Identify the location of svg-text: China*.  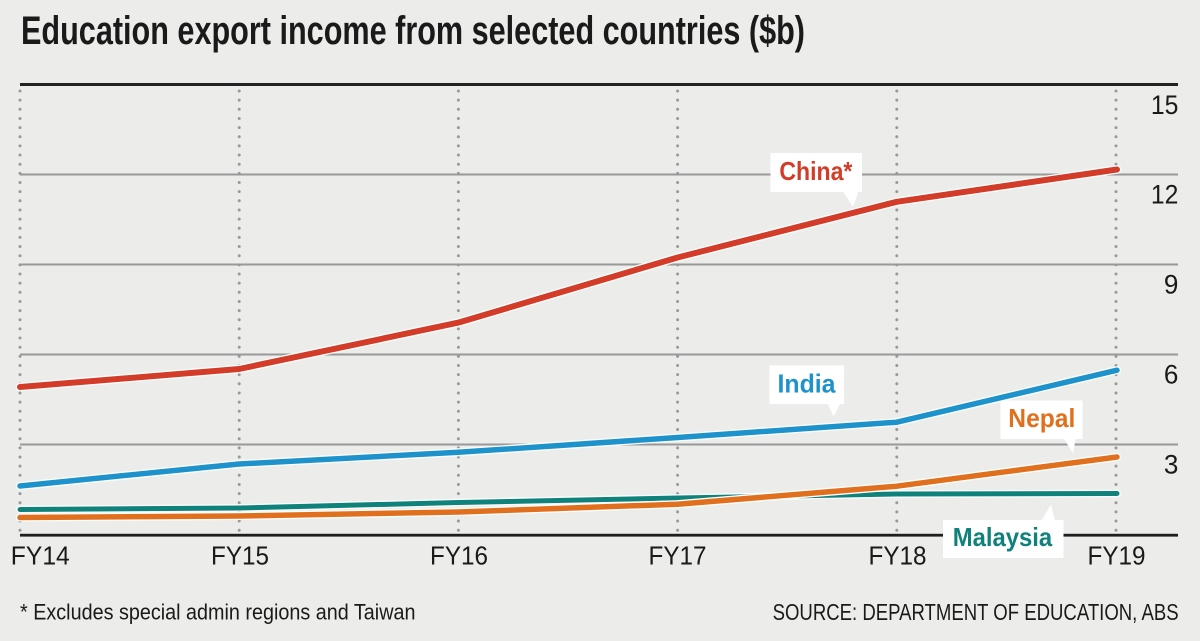
(816, 171).